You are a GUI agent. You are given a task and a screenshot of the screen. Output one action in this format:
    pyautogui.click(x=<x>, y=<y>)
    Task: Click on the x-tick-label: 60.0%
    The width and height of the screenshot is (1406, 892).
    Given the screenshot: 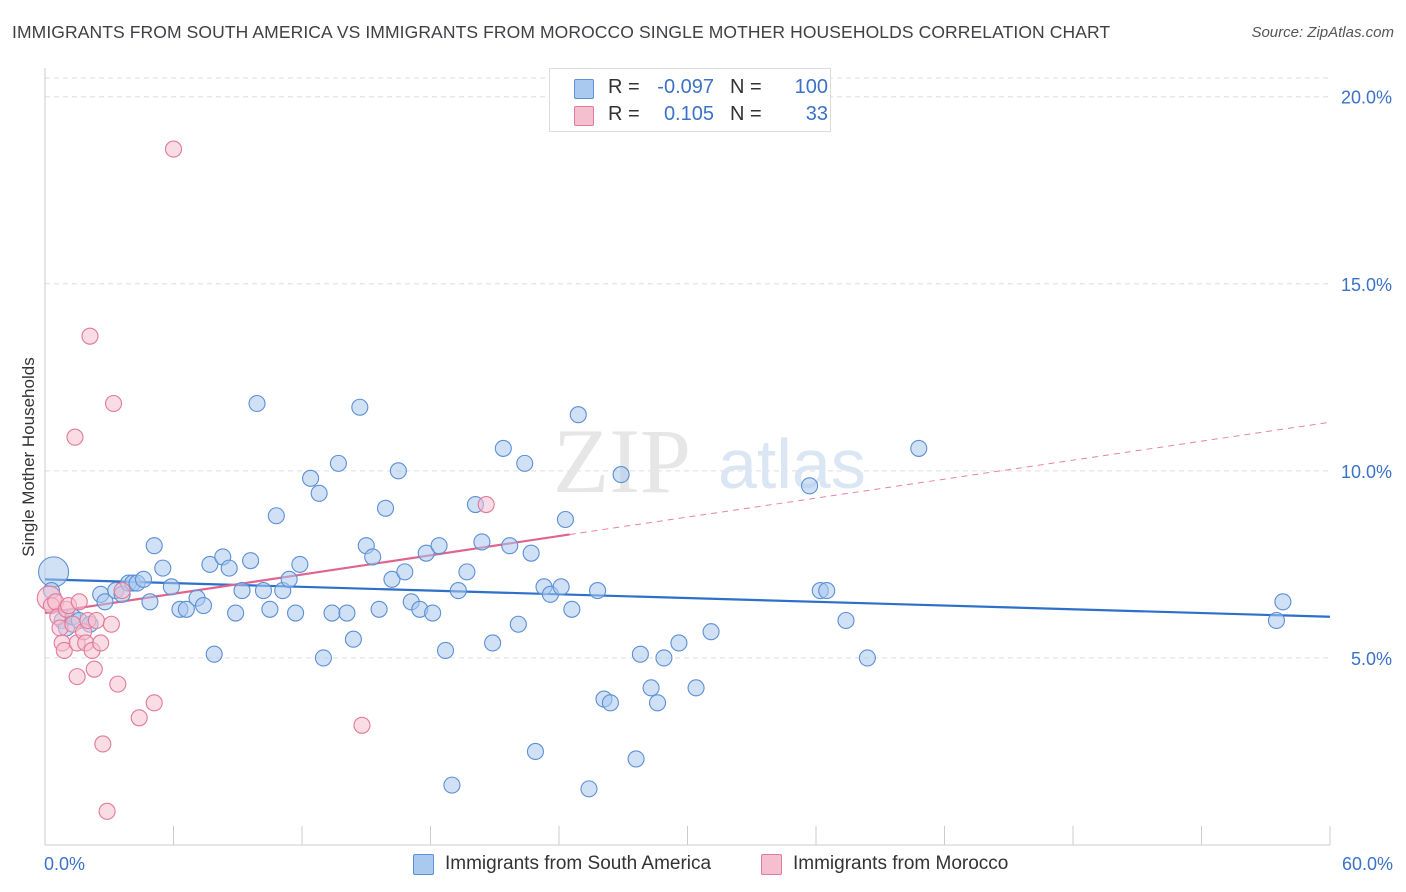 What is the action you would take?
    pyautogui.click(x=1367, y=864)
    